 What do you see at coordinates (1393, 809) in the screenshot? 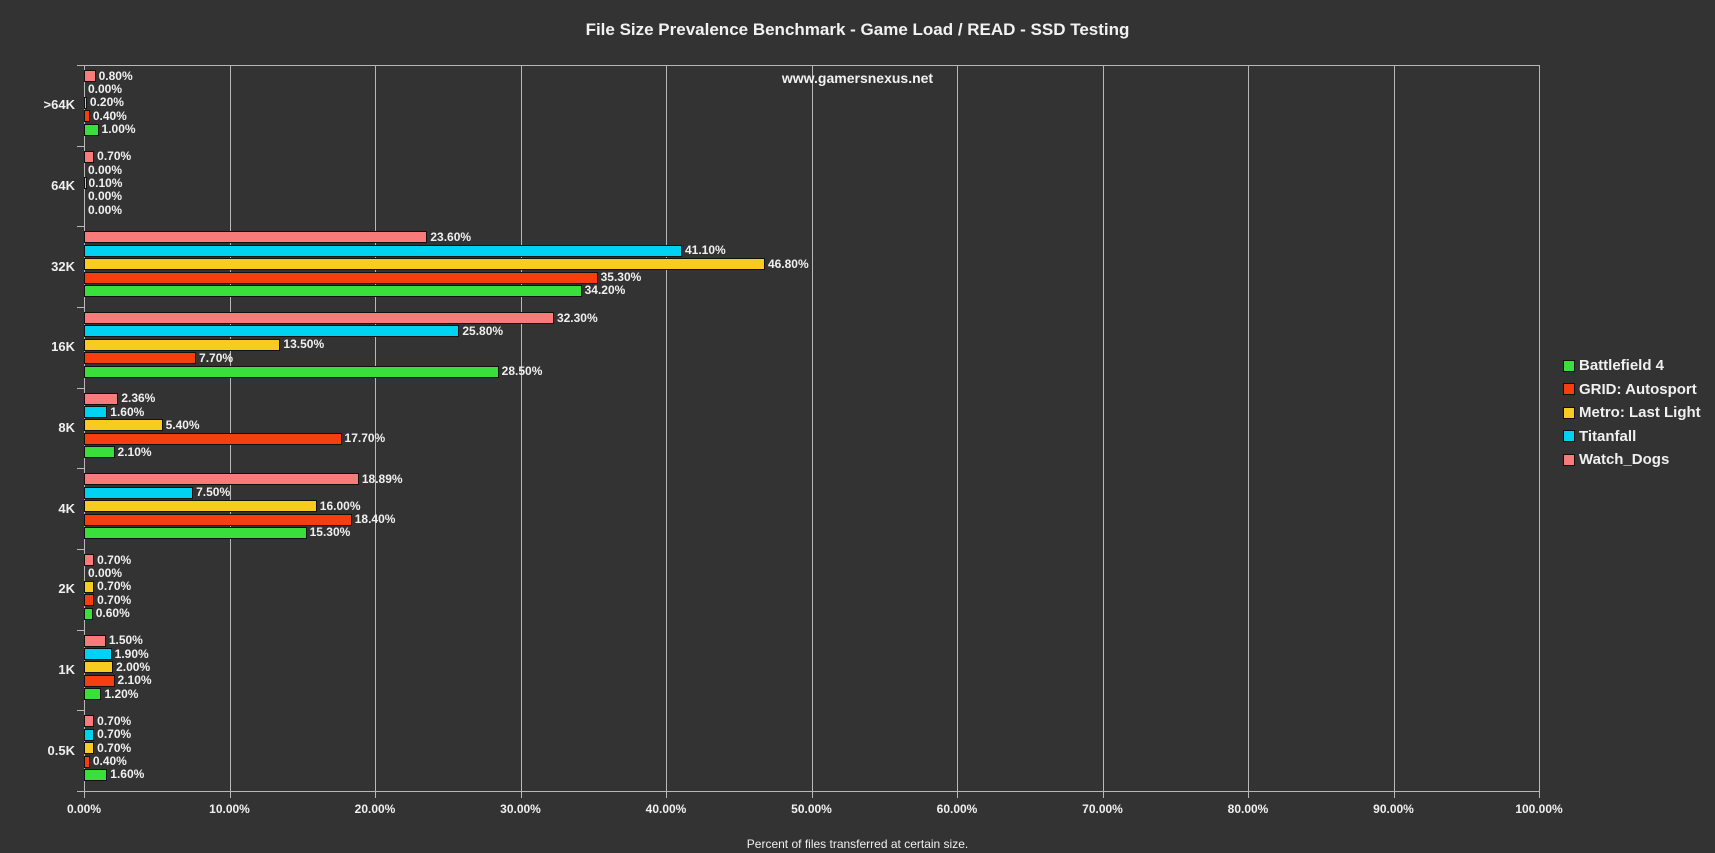
I see `x-tick-label: 90.00%` at bounding box center [1393, 809].